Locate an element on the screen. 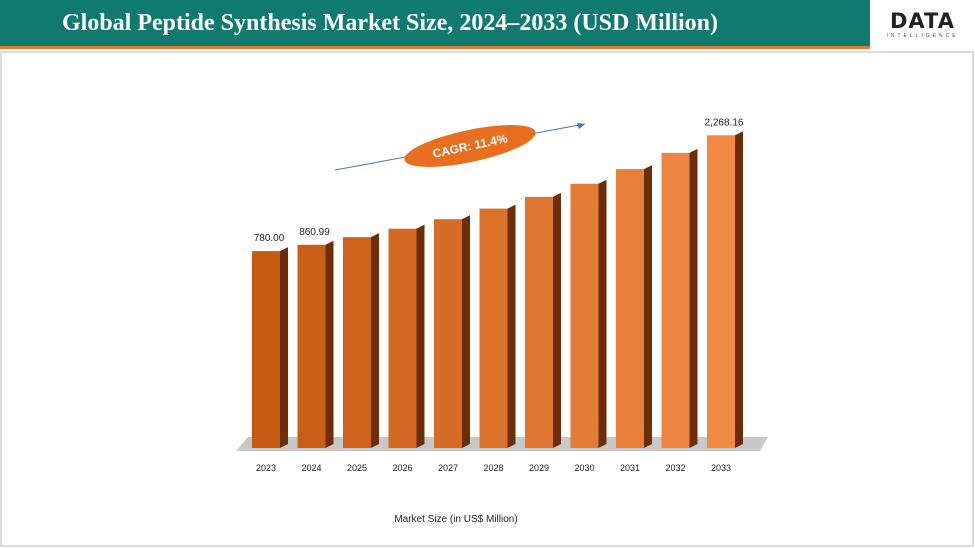 This screenshot has width=975, height=548. x-tick-label: 2028 is located at coordinates (493, 468).